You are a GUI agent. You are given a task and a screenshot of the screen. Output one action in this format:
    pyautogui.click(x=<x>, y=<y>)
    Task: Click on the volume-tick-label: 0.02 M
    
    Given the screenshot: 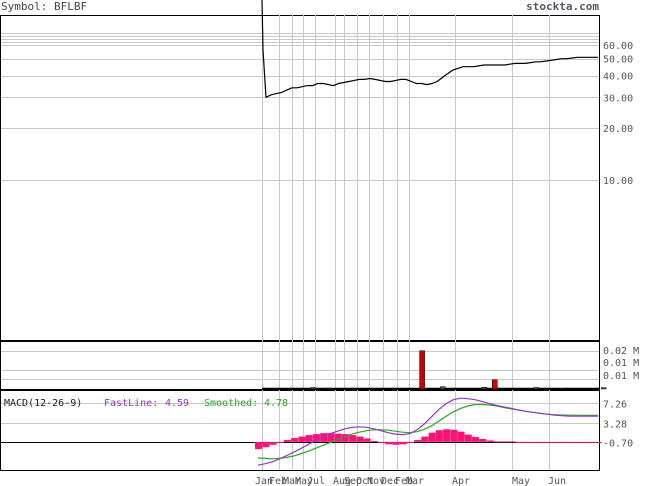 What is the action you would take?
    pyautogui.click(x=621, y=351)
    